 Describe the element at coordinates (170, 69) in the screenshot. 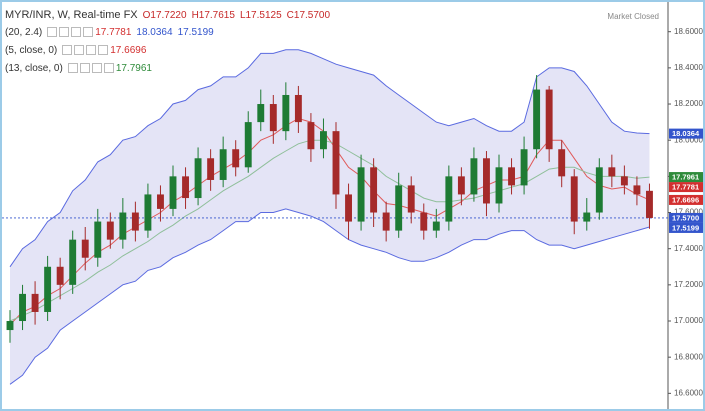

I see `legend-row: (13, close, 0) 17.7961` at that location.